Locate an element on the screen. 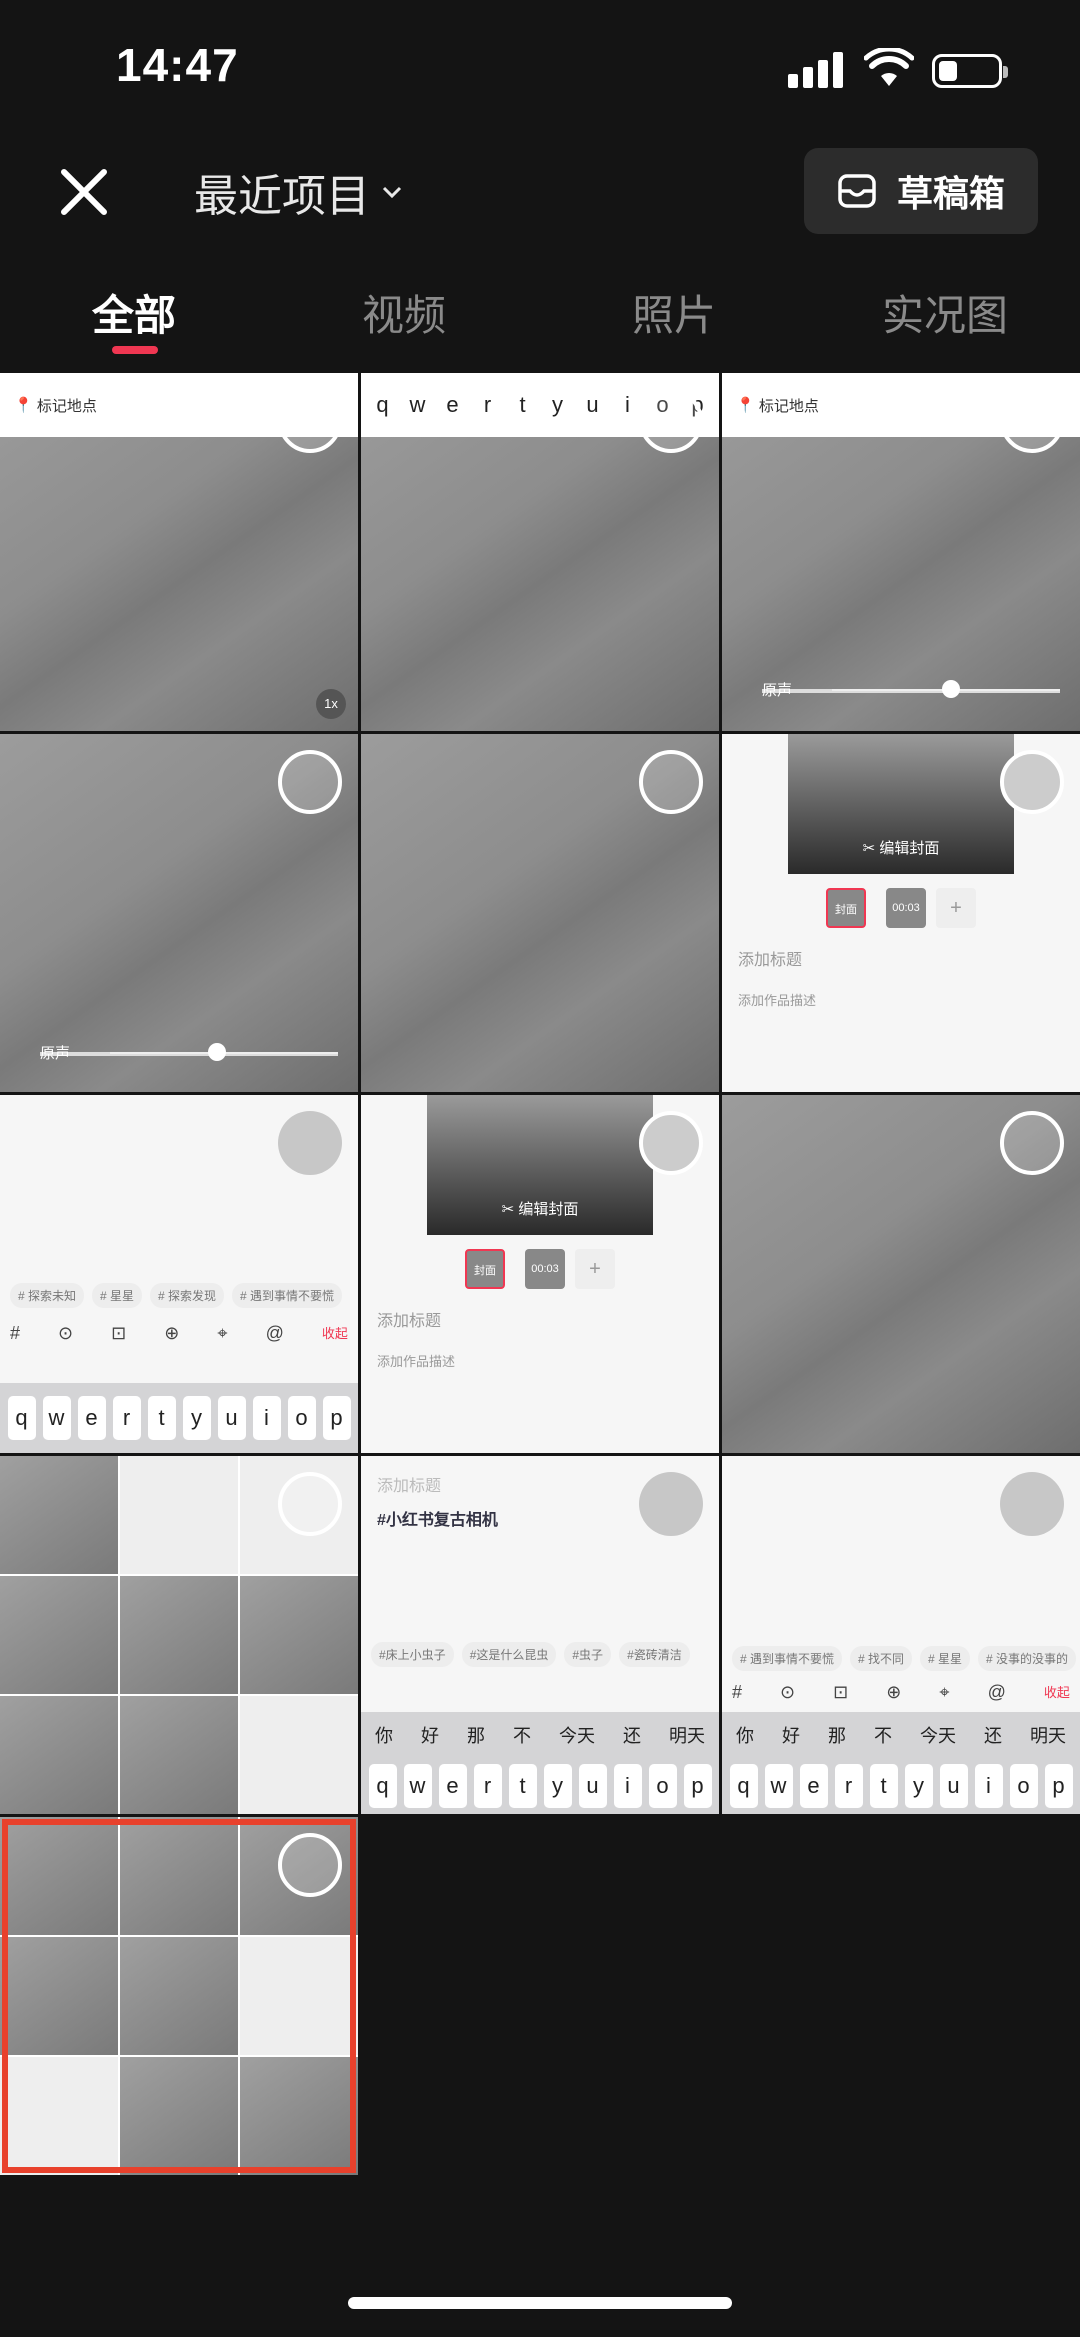 Image resolution: width=1080 pixels, height=2337 pixels. ime-candidate: 还 is located at coordinates (632, 1736).